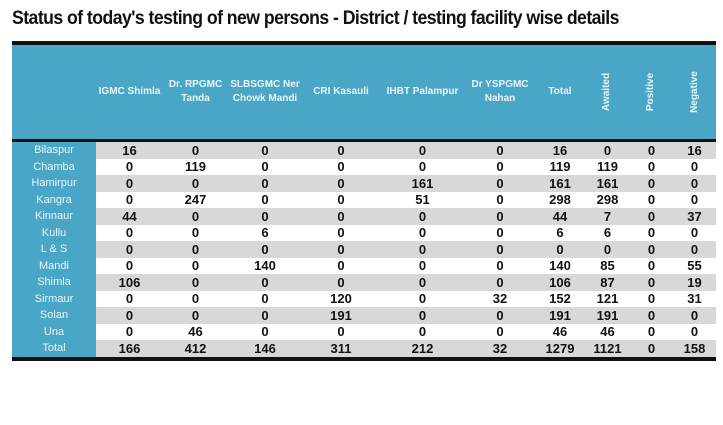 Image resolution: width=723 pixels, height=425 pixels. What do you see at coordinates (694, 282) in the screenshot?
I see `value-cell: 19` at bounding box center [694, 282].